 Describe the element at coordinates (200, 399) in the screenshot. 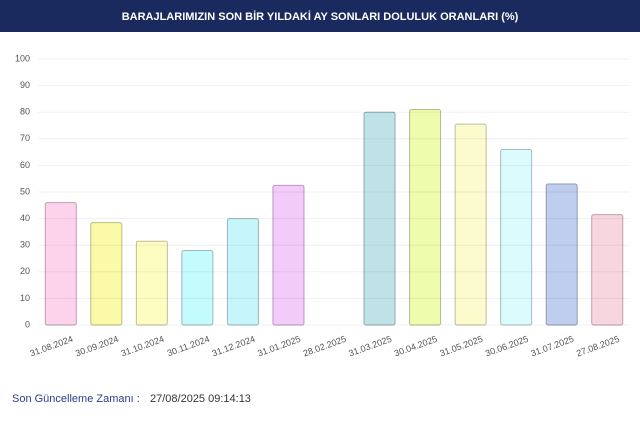

I see `footer-value: 27/08/2025 09:14:13` at that location.